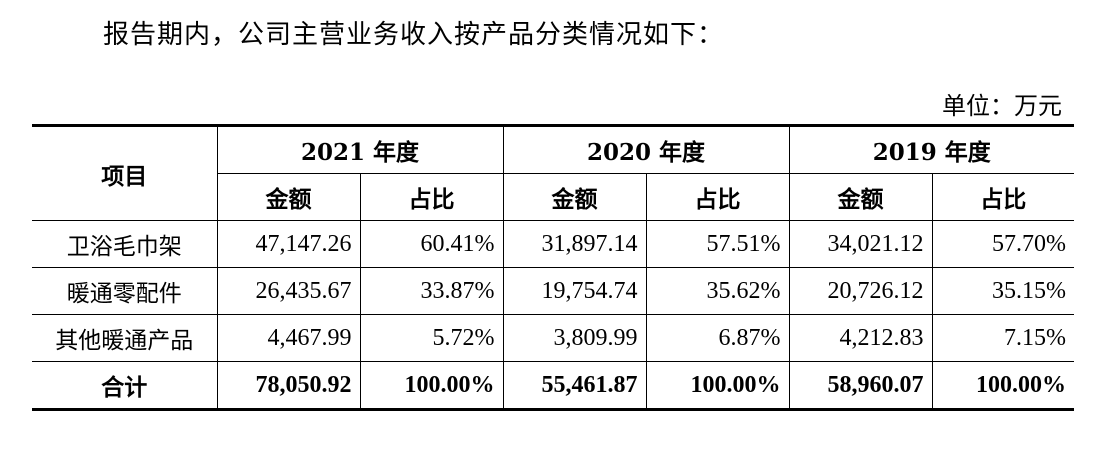 The image size is (1098, 450). Describe the element at coordinates (574, 291) in the screenshot. I see `amount-cell: 19,754.74` at that location.